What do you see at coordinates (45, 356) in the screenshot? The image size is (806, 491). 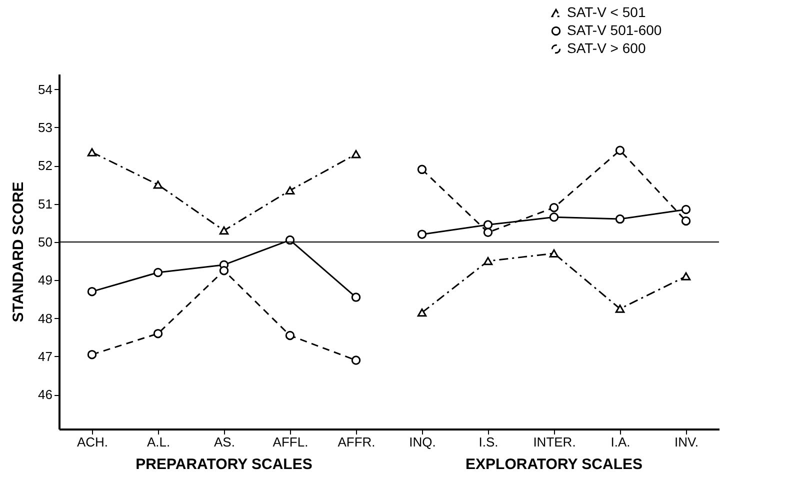 I see `y-tick-label: 47` at bounding box center [45, 356].